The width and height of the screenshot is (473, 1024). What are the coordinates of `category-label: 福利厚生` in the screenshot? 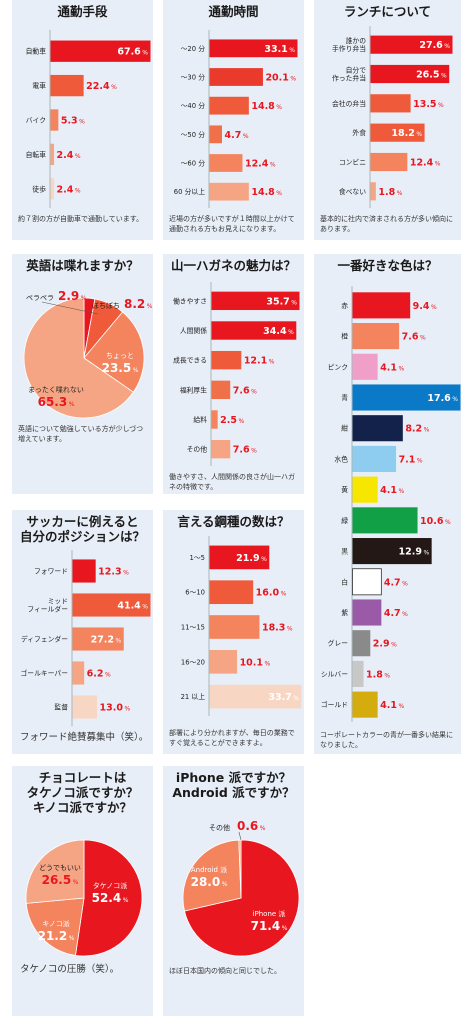 It's located at (193, 389).